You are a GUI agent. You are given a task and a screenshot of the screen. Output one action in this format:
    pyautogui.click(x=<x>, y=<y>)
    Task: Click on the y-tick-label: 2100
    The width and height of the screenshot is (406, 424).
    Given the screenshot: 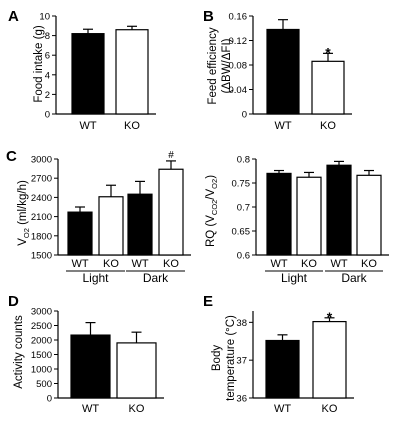 What is the action you would take?
    pyautogui.click(x=41, y=217)
    